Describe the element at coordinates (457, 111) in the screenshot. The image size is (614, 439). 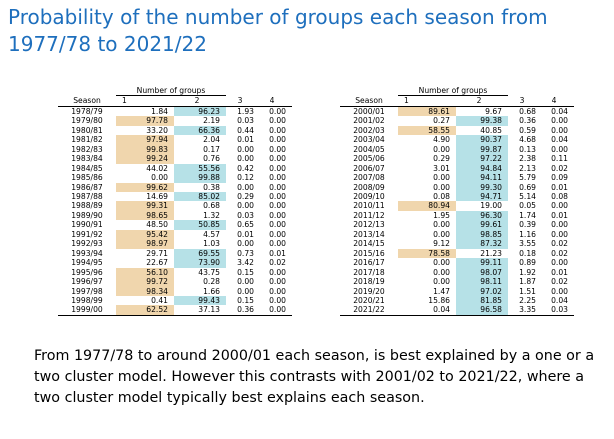
I see `table-row: 2000/01 89.61 9.67 0.68 0.04` at that location.